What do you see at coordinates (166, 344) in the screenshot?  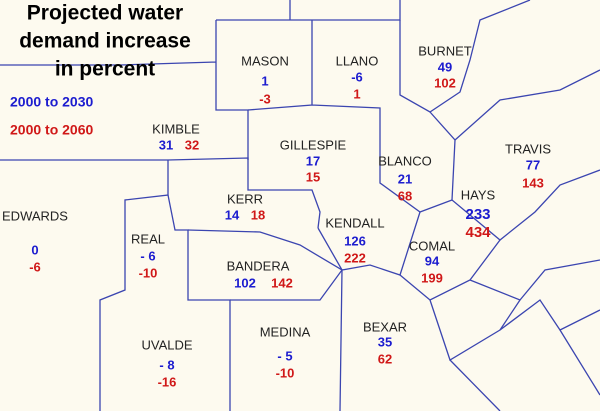 I see `county-name: UVALDE` at bounding box center [166, 344].